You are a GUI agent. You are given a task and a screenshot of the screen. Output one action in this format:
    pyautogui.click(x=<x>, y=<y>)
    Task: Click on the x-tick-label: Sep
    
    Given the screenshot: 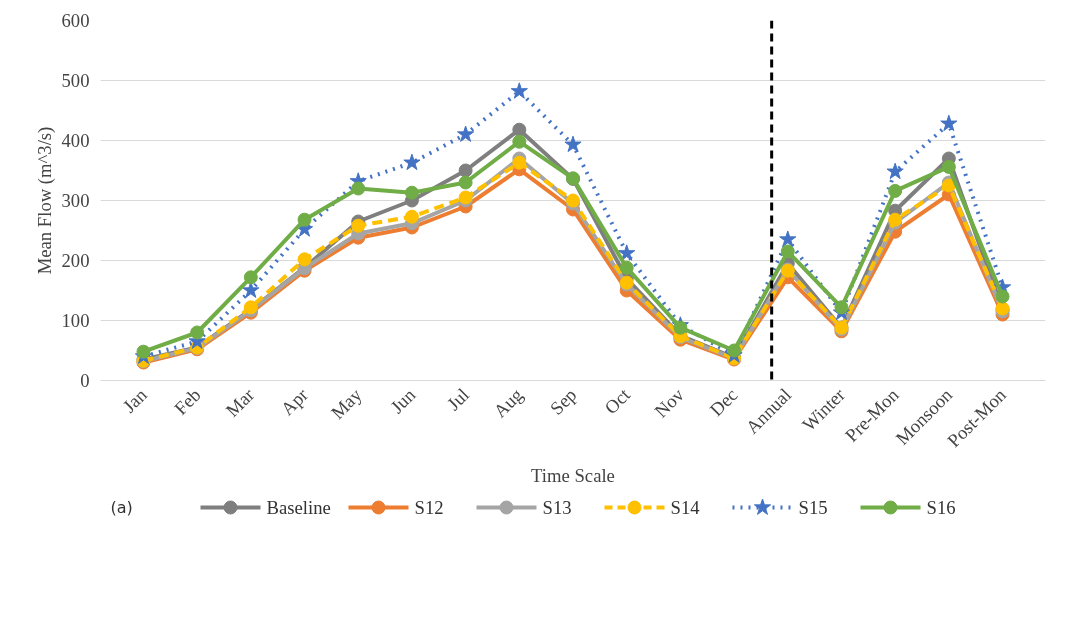 What is the action you would take?
    pyautogui.click(x=563, y=401)
    